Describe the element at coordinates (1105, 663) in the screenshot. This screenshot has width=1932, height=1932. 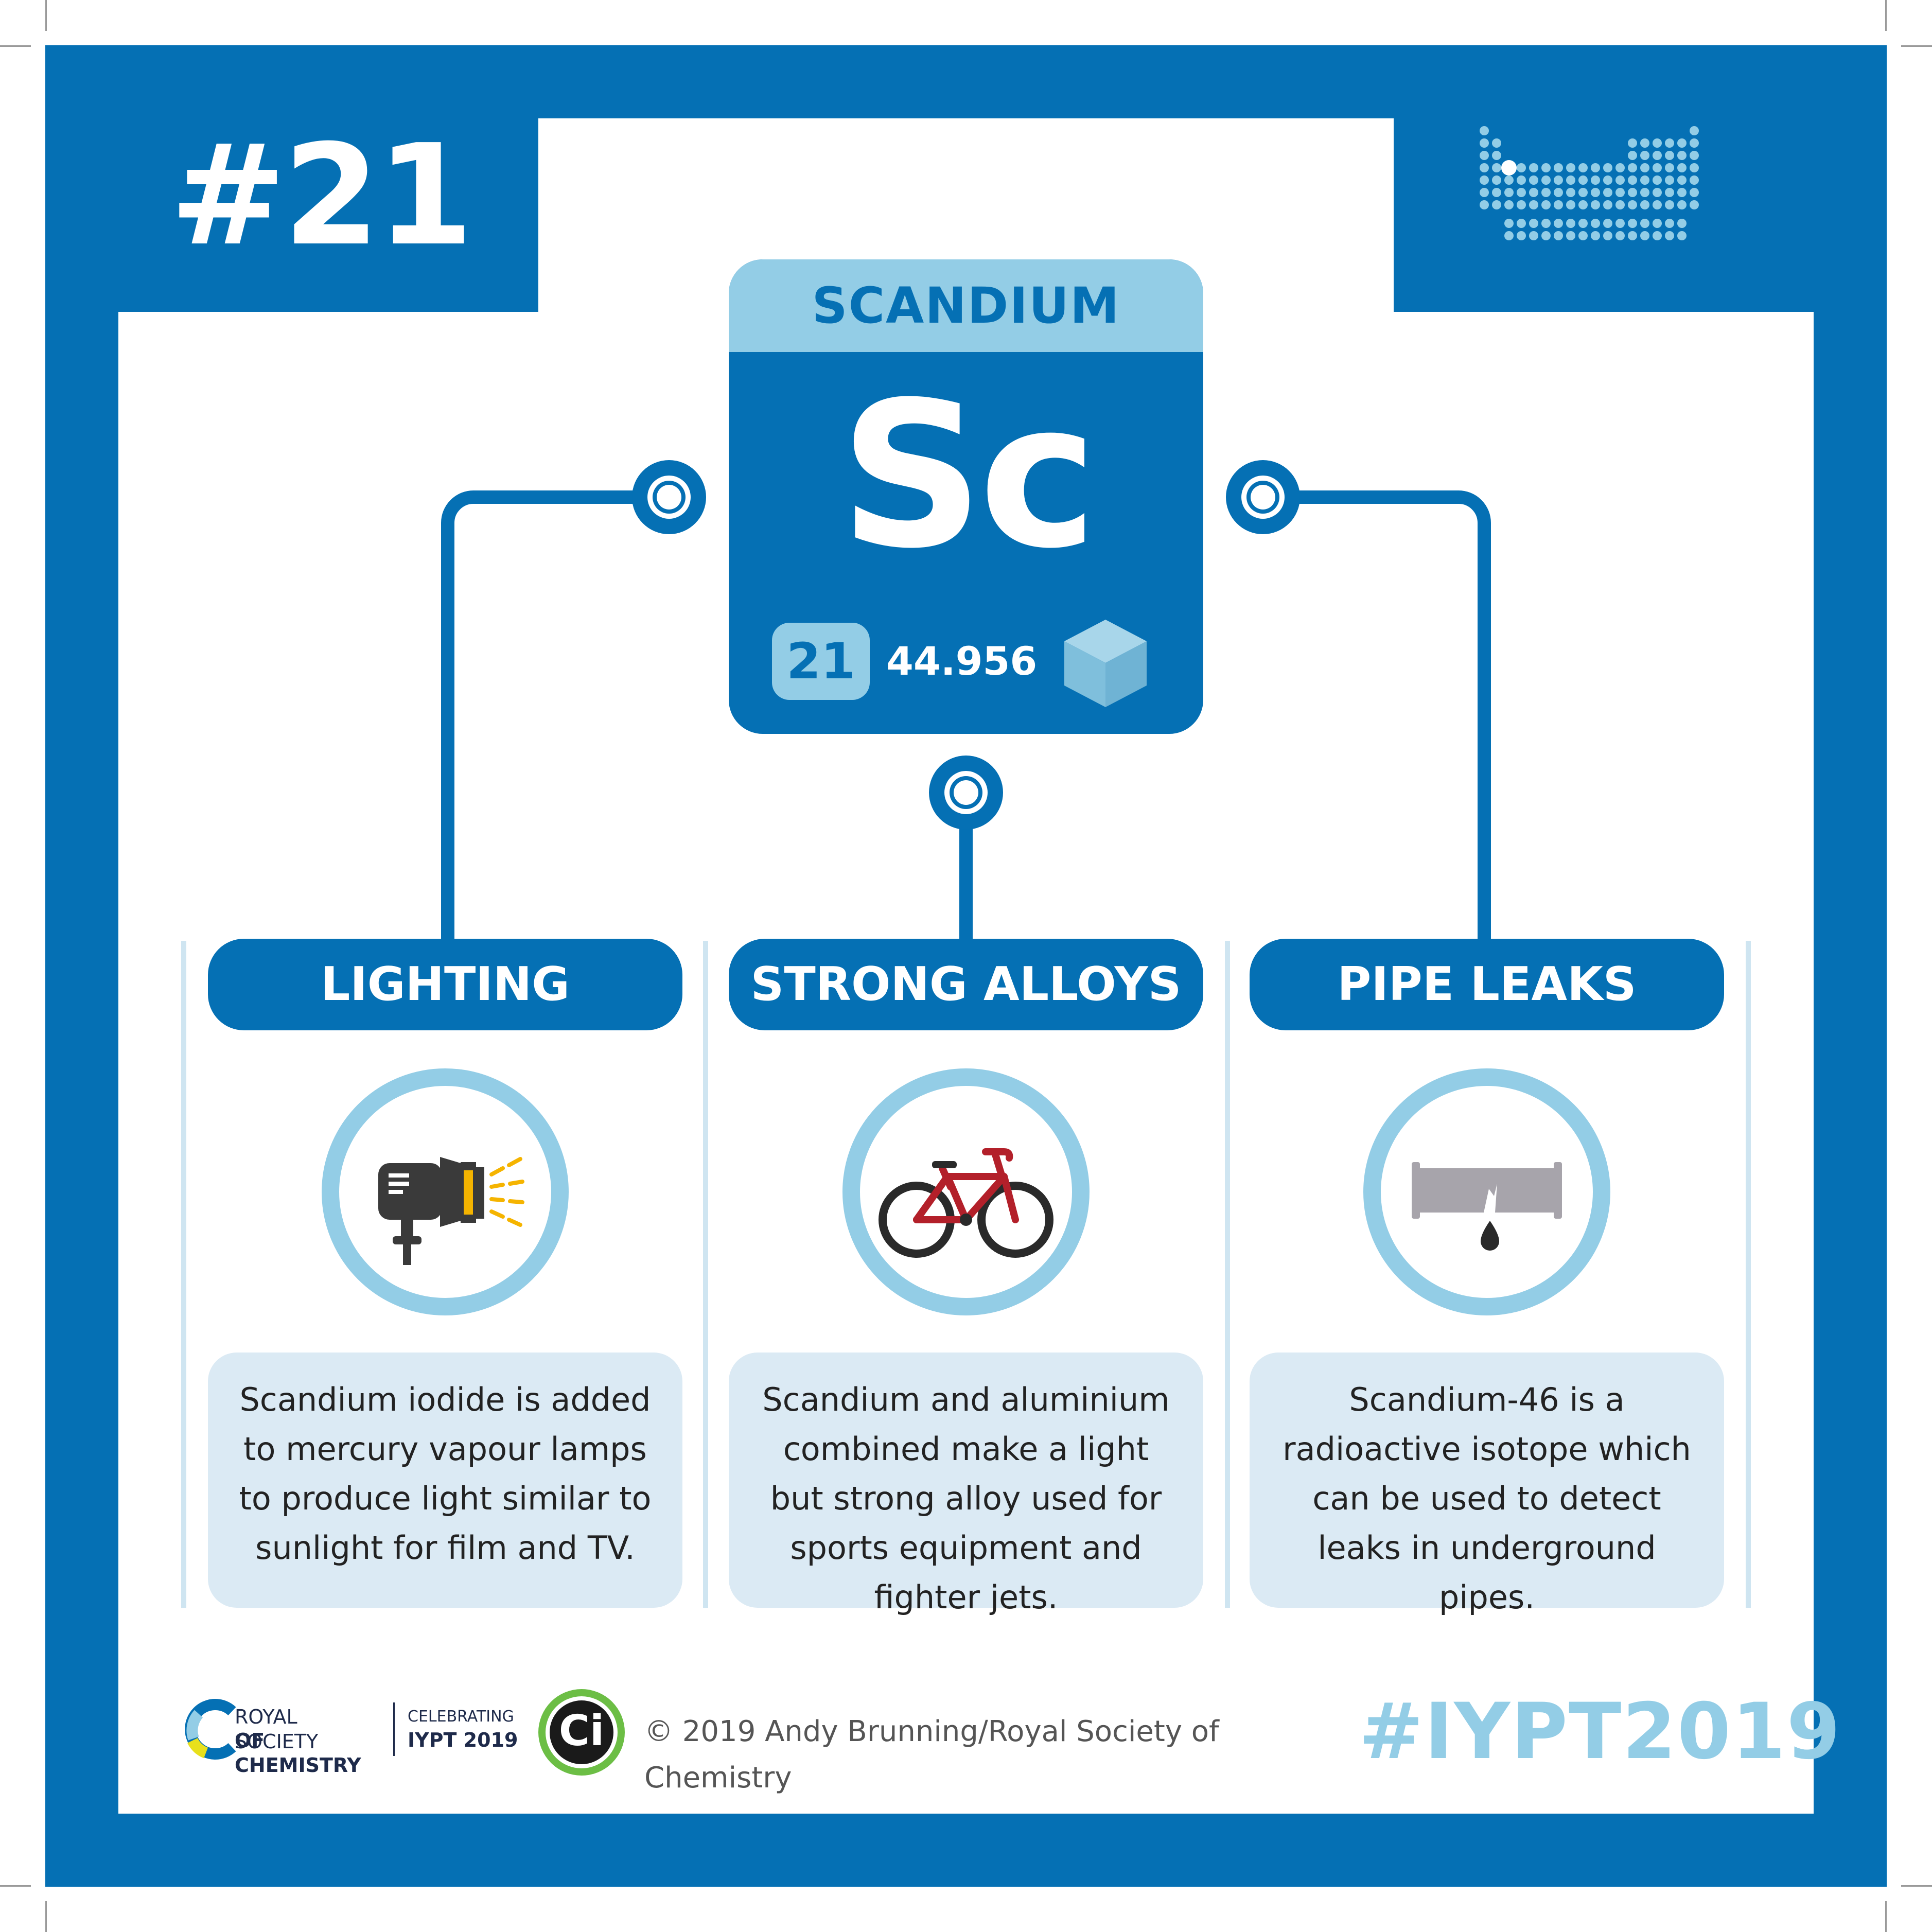
I see `solid-state-cube-icon` at that location.